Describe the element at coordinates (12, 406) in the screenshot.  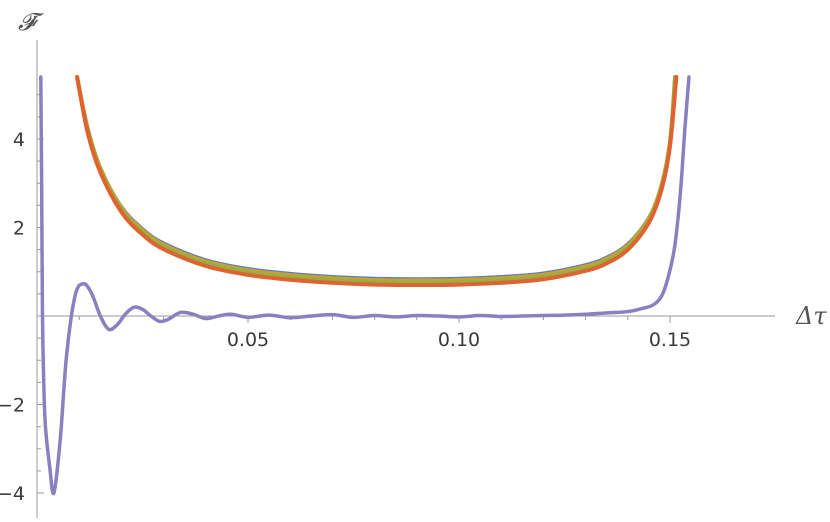
I see `y-tick-label: −2` at that location.